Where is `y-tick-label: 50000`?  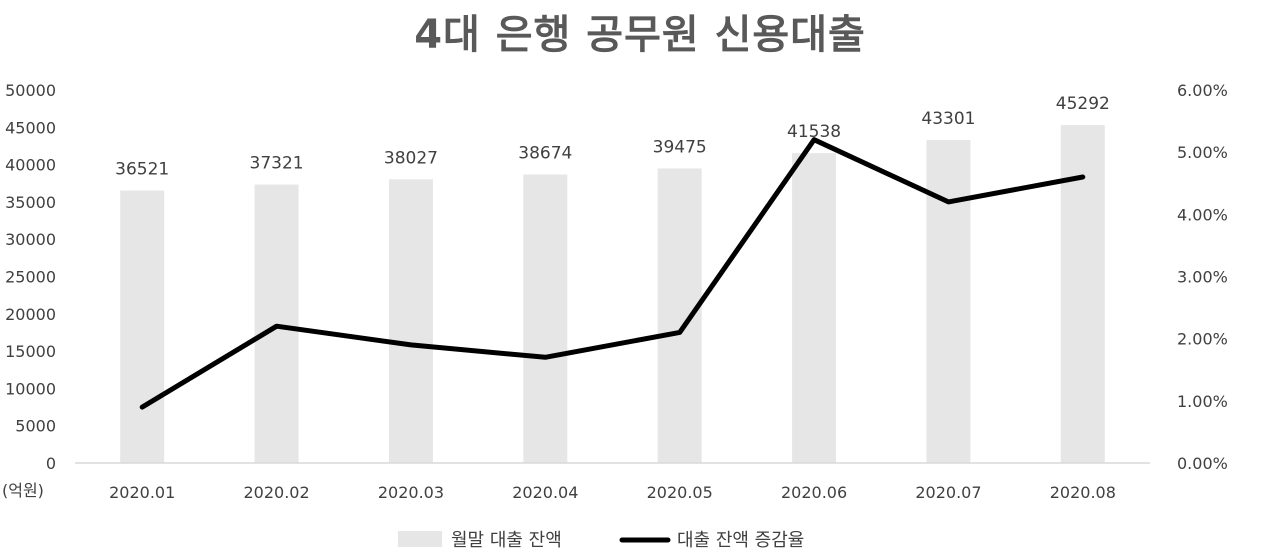
y-tick-label: 50000 is located at coordinates (30, 90).